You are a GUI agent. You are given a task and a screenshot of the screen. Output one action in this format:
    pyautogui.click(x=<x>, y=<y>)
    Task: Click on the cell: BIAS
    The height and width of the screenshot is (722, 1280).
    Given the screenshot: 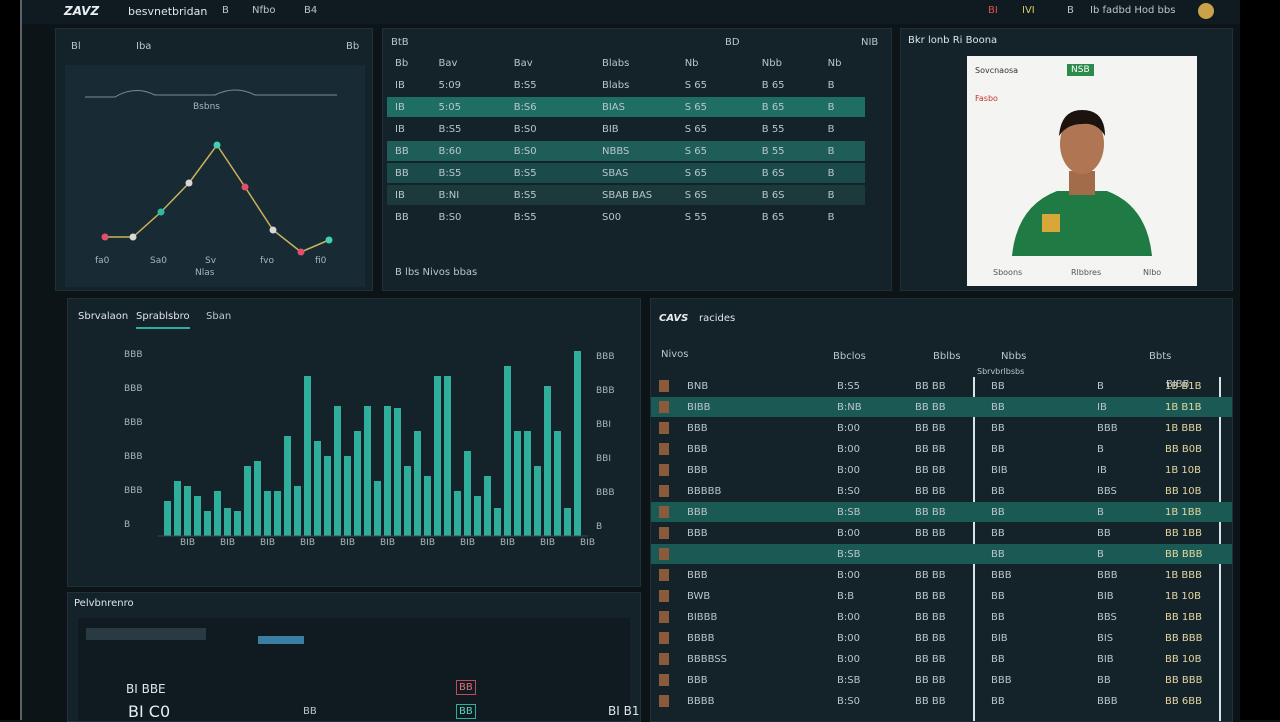 What is the action you would take?
    pyautogui.click(x=613, y=107)
    